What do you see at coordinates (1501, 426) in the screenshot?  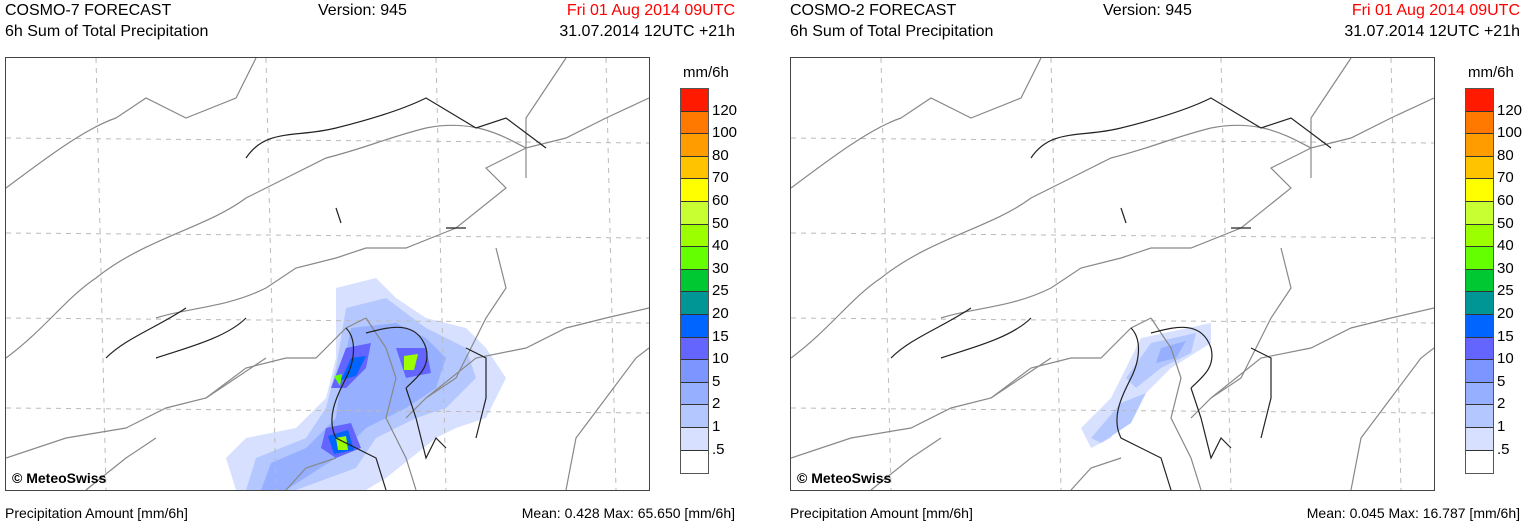 I see `legend-tick-label: 1` at bounding box center [1501, 426].